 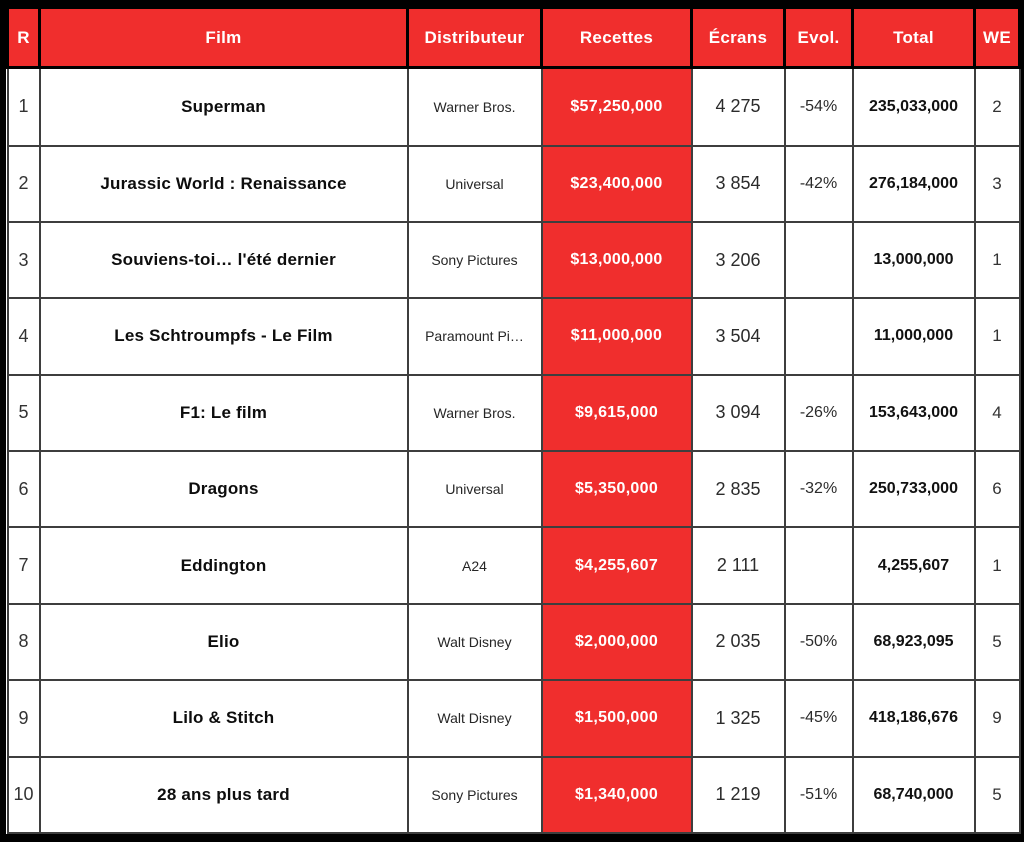 I want to click on cell-rank: 8, so click(x=23, y=642).